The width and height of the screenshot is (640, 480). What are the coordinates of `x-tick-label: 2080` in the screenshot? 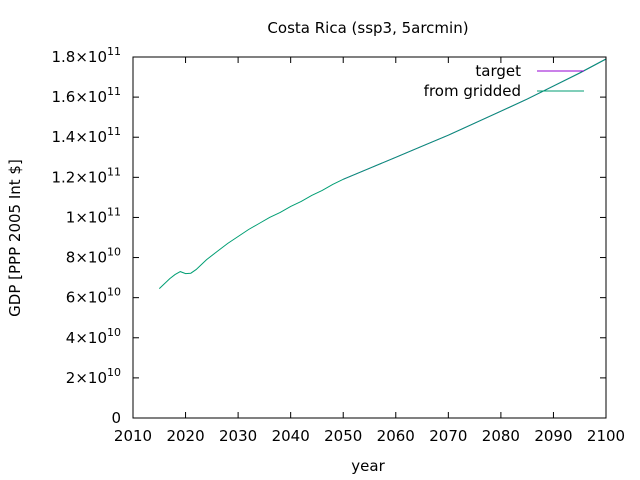 It's located at (501, 436).